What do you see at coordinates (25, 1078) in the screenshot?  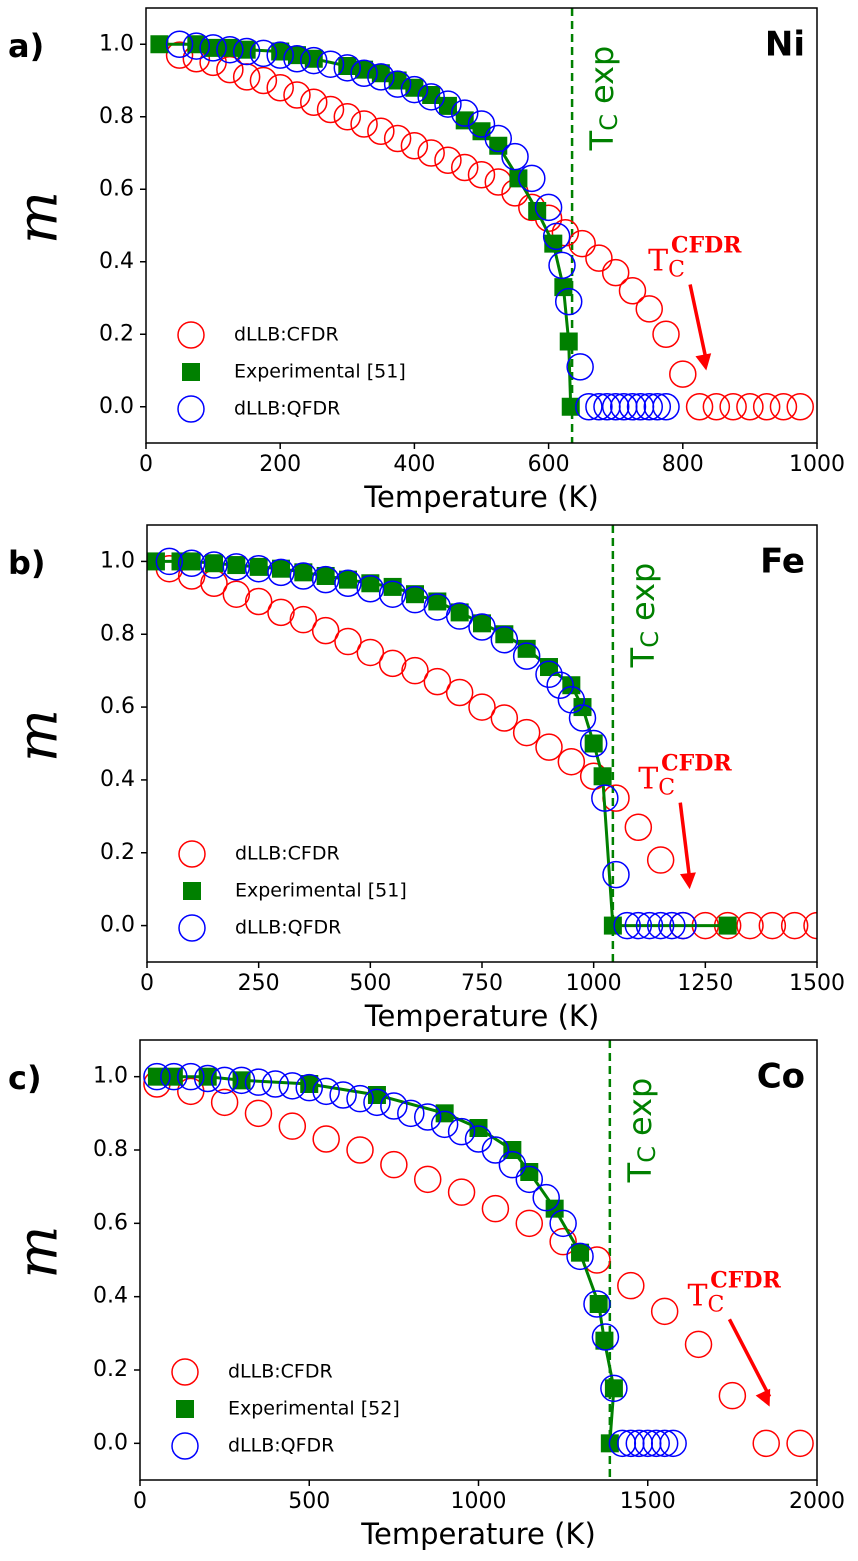 I see `panel-label: c)` at bounding box center [25, 1078].